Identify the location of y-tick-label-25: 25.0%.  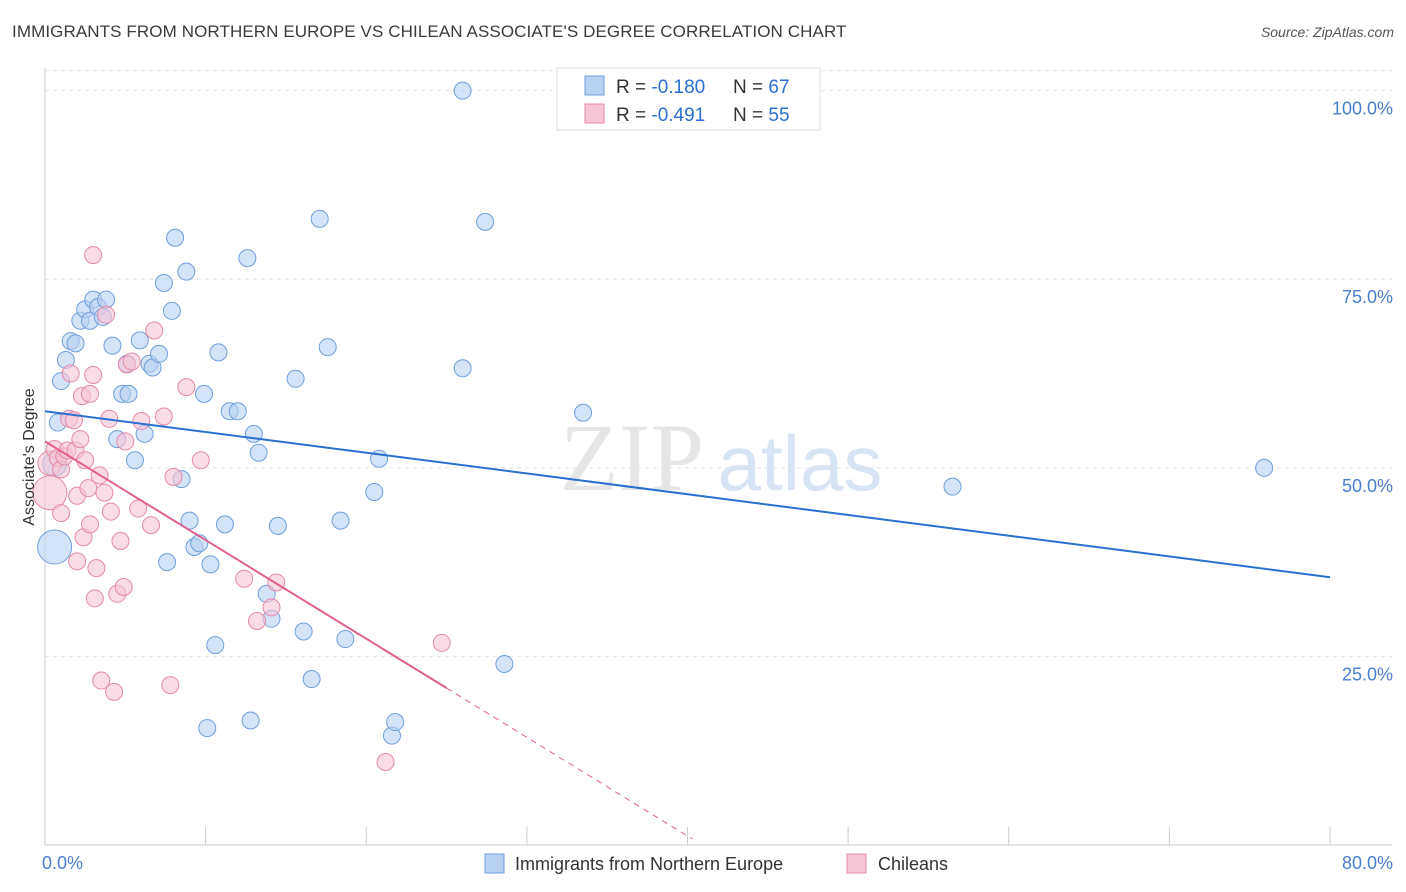
(1367, 674).